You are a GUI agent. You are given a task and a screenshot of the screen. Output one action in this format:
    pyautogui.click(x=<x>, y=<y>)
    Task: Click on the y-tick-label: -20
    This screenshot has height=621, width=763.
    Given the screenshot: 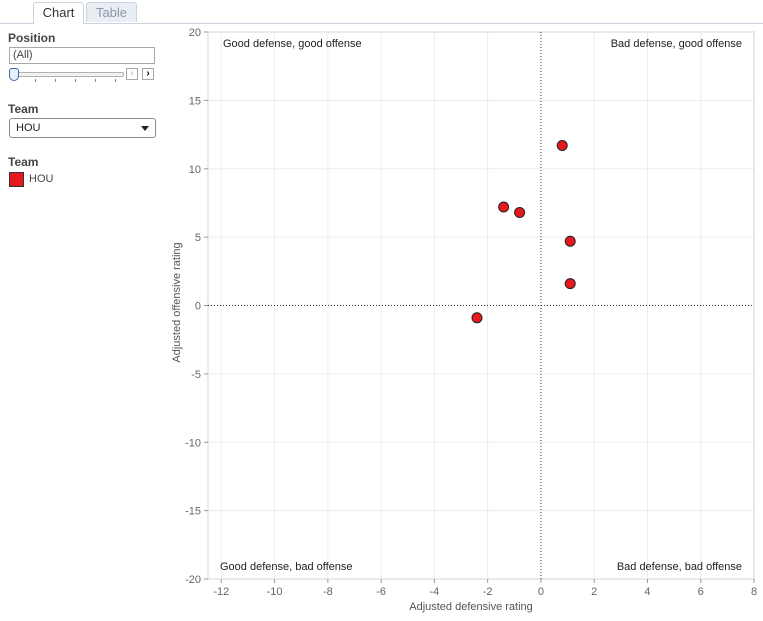 What is the action you would take?
    pyautogui.click(x=193, y=580)
    